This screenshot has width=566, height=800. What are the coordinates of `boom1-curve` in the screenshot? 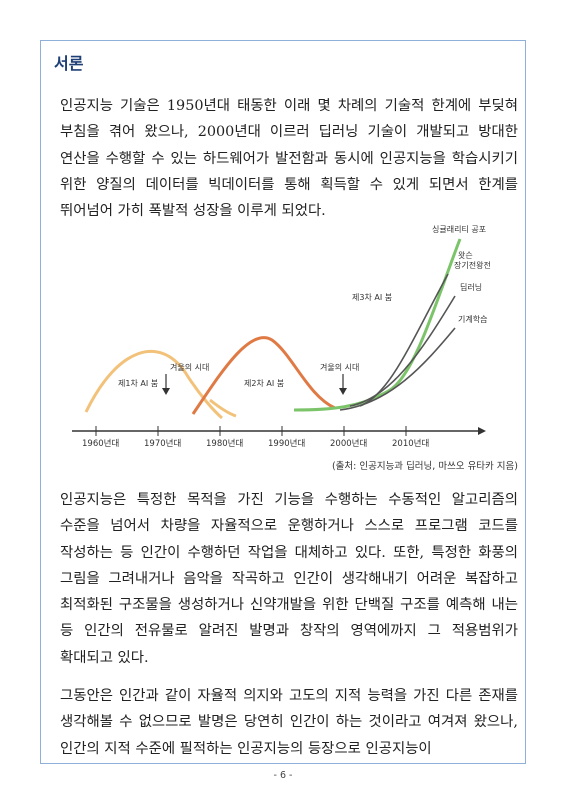 It's located at (153, 384).